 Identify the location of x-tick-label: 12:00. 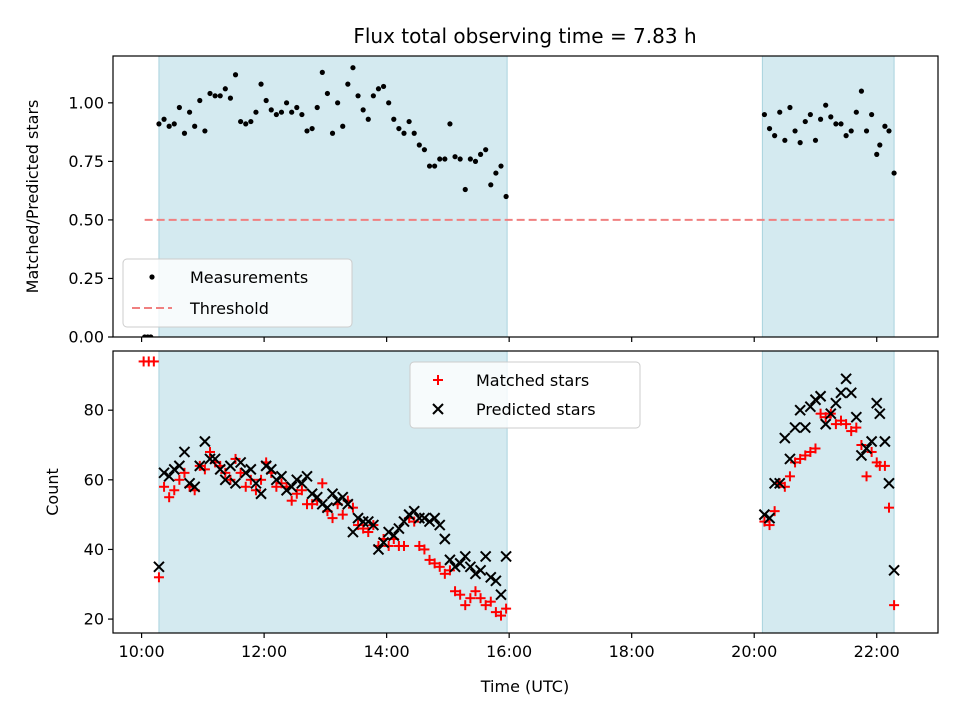
(264, 651).